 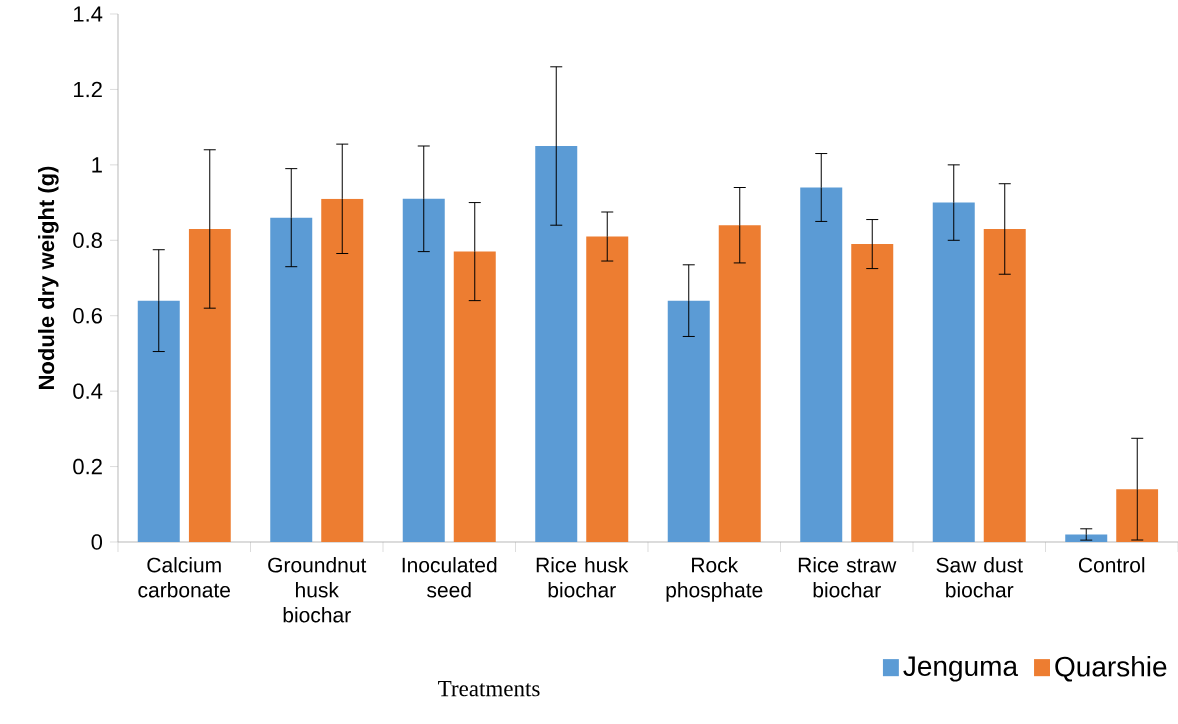 I want to click on legend-label: Jenguma, so click(x=961, y=669).